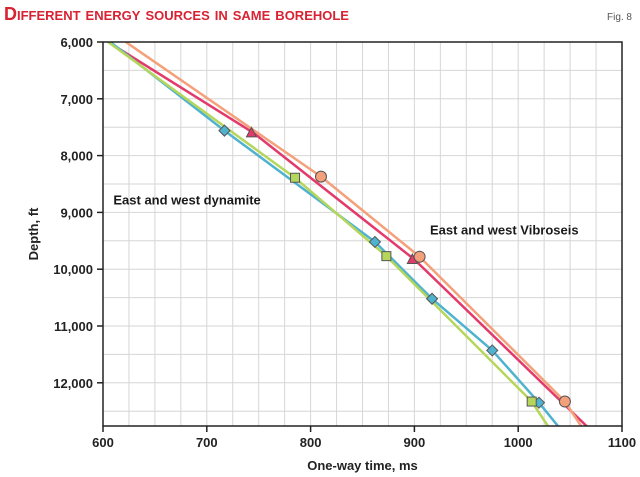  What do you see at coordinates (518, 442) in the screenshot?
I see `x-tick-label: 1000` at bounding box center [518, 442].